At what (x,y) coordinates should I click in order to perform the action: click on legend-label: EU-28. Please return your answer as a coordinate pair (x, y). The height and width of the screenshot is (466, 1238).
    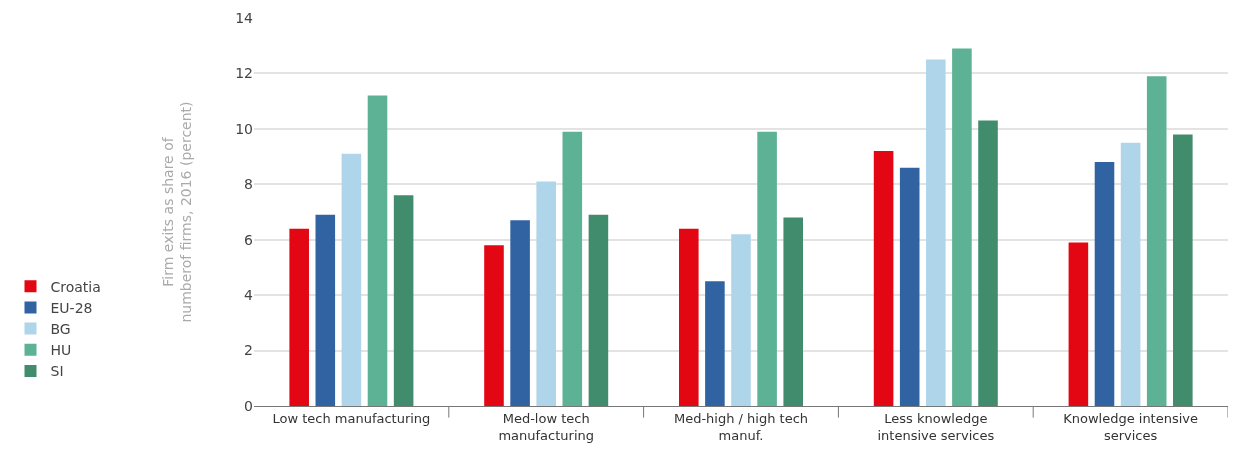
    Looking at the image, I should click on (71, 307).